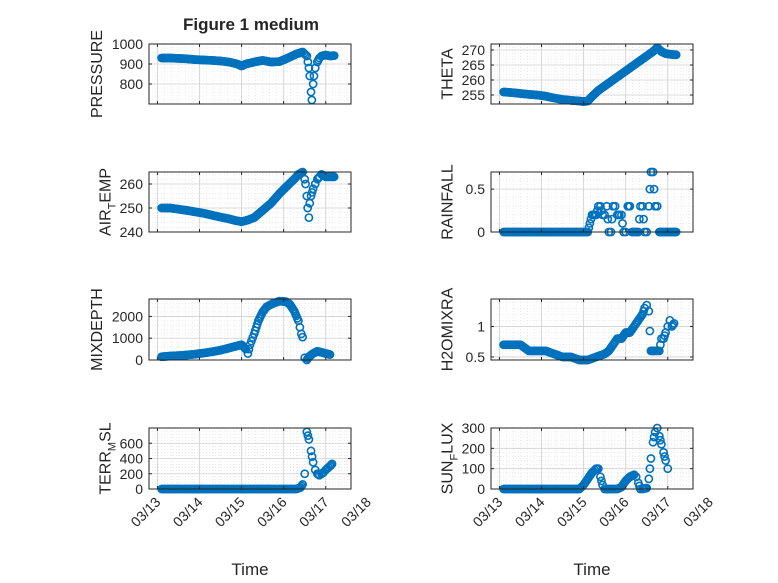 This screenshot has height=583, width=778. What do you see at coordinates (474, 428) in the screenshot?
I see `y-tick-label: 300` at bounding box center [474, 428].